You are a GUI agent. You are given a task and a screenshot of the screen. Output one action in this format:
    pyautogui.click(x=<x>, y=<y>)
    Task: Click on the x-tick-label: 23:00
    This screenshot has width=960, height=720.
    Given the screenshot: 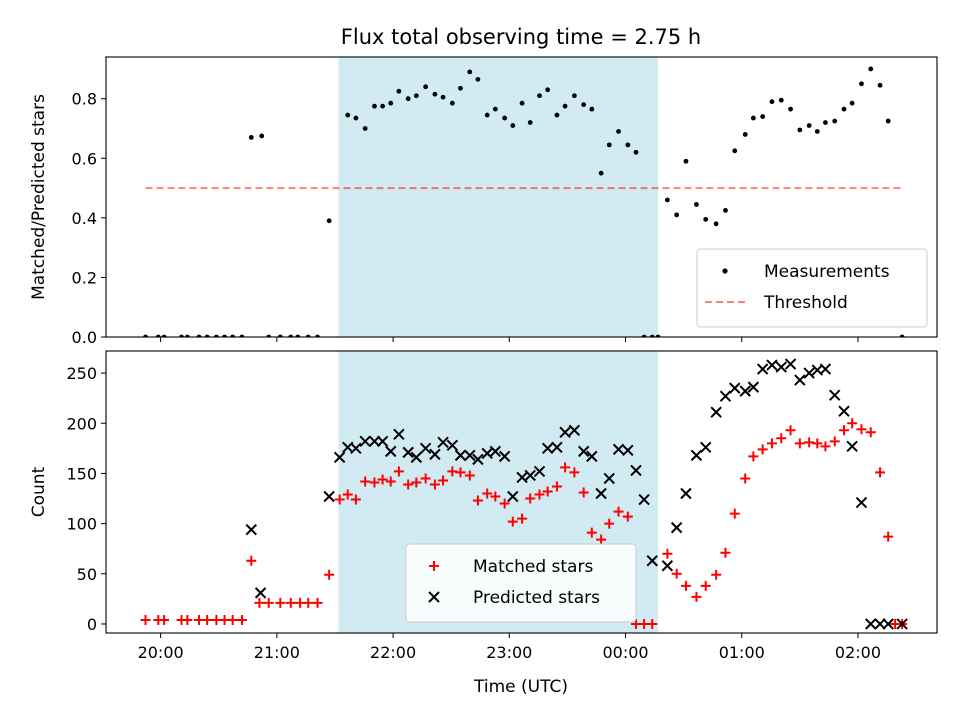 What is the action you would take?
    pyautogui.click(x=509, y=652)
    